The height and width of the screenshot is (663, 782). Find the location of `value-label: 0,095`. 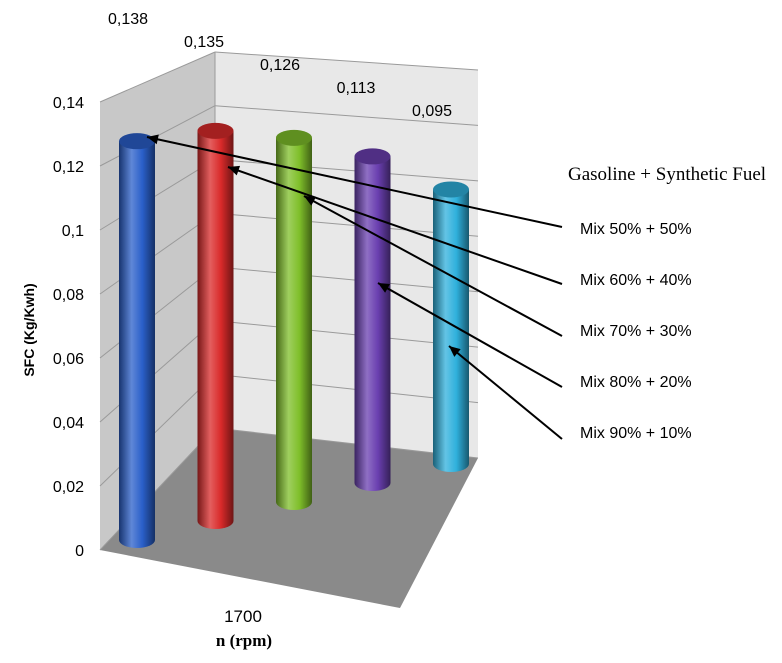

value-label: 0,095 is located at coordinates (432, 111).